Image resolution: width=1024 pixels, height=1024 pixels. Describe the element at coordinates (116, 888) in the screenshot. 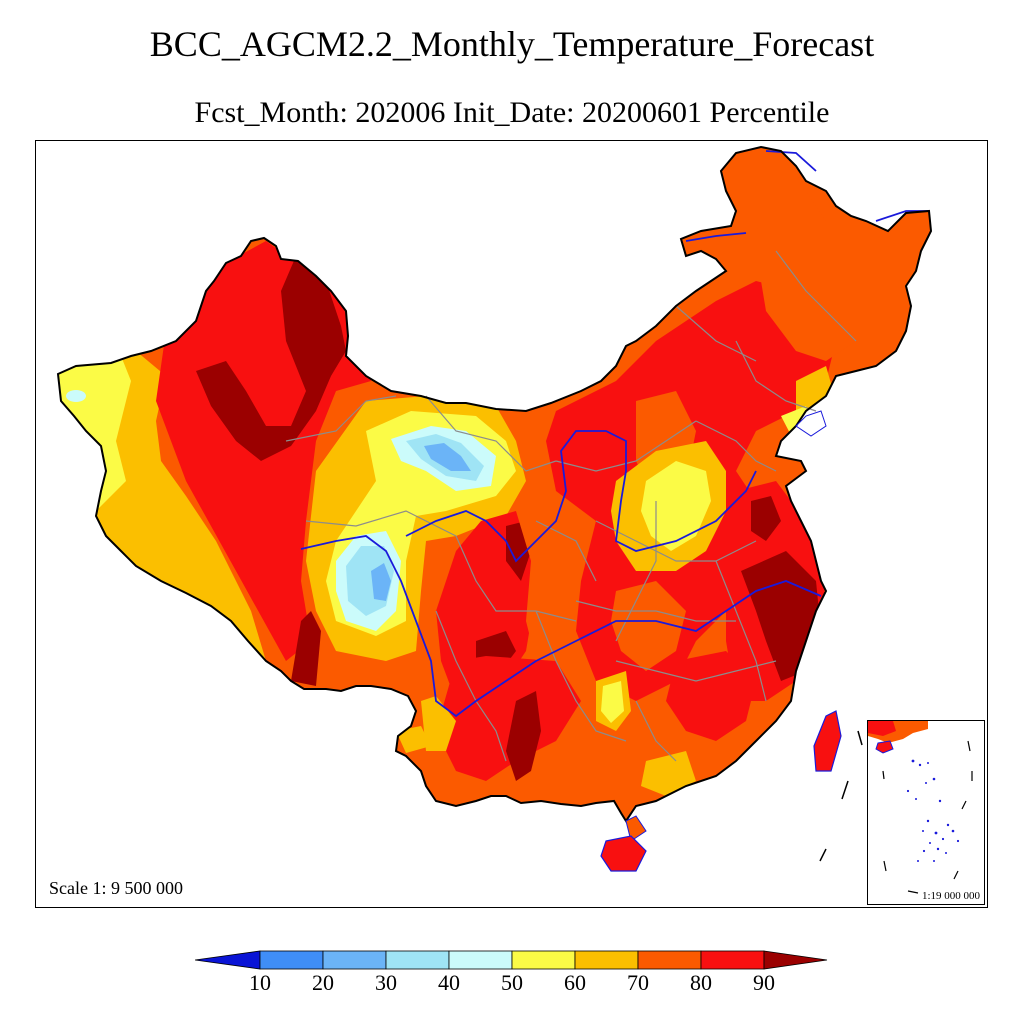

I see `map-scale-label: Scale 1: 9 500 000` at that location.